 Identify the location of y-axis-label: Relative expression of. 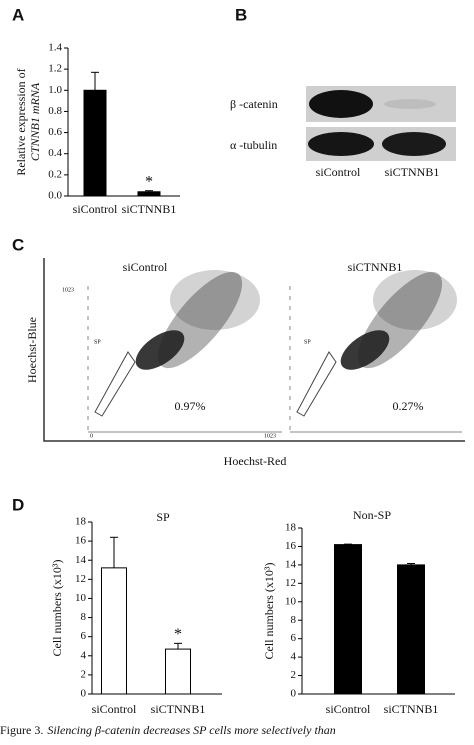
(21, 121).